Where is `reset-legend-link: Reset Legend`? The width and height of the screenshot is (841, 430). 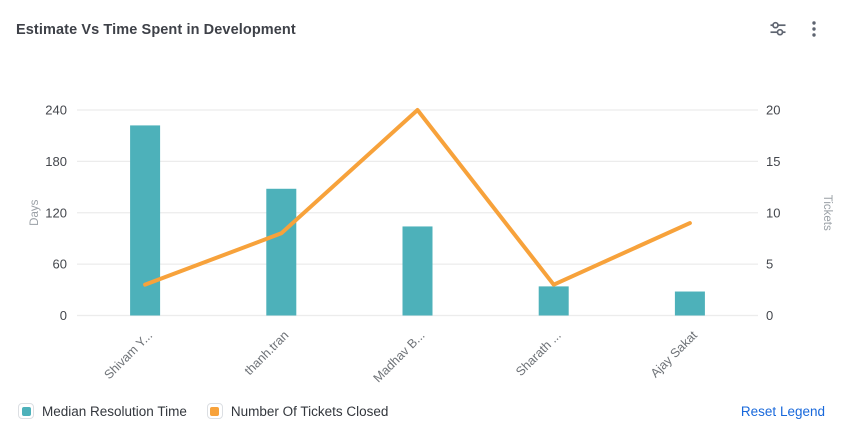 reset-legend-link: Reset Legend is located at coordinates (782, 411).